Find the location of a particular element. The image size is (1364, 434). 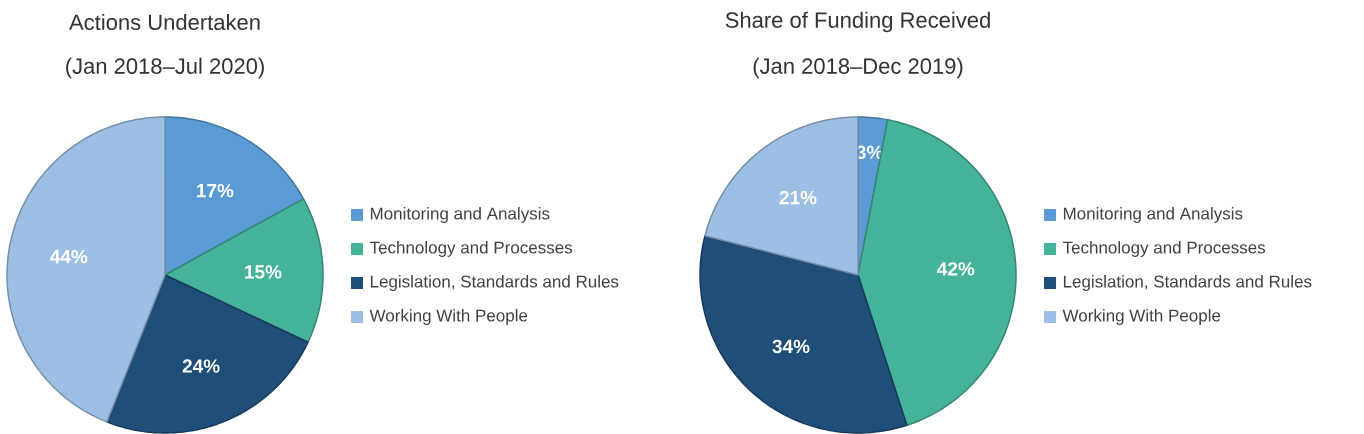

chart-subtitle: (Jan 2018–Dec 2019) is located at coordinates (858, 68).